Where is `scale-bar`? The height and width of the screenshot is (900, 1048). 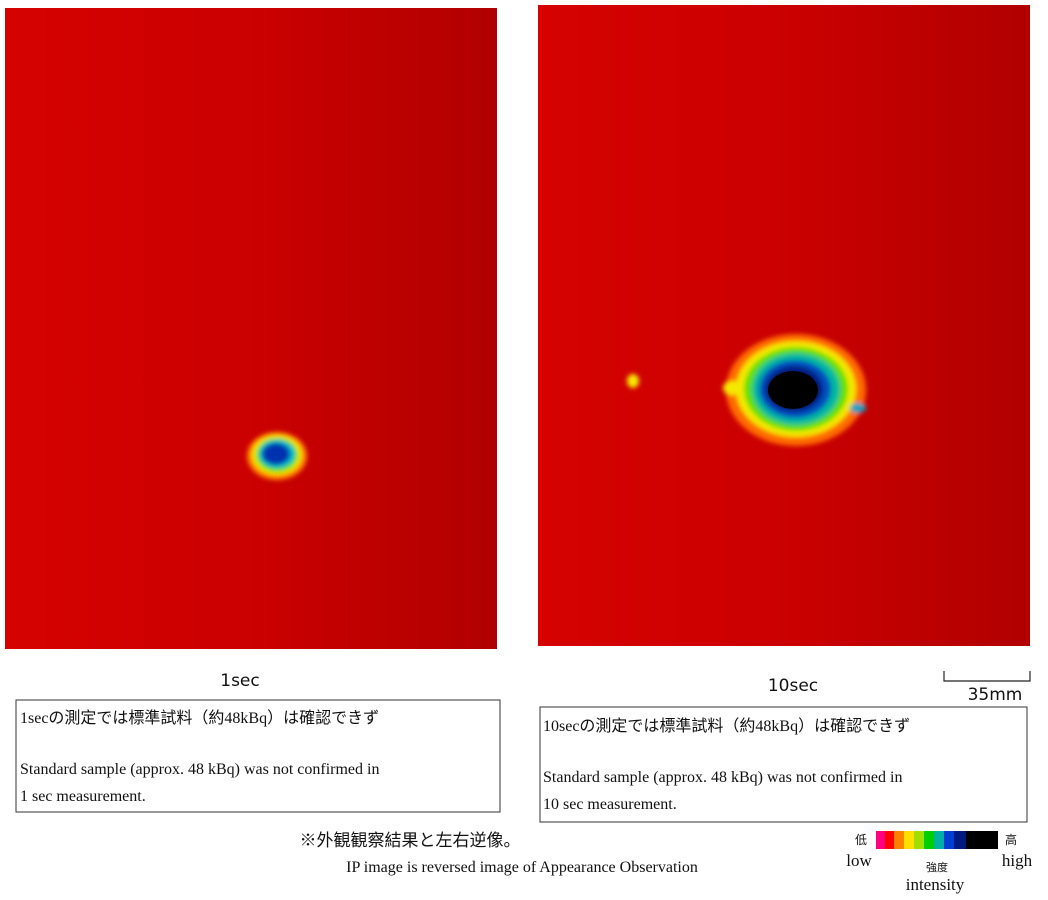
scale-bar is located at coordinates (987, 676).